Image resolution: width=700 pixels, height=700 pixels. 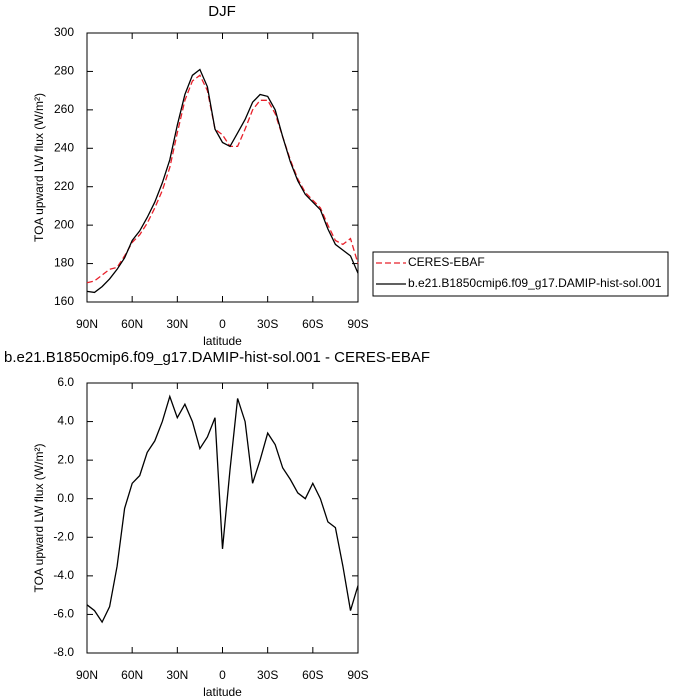 I want to click on y-tick-label: 240, so click(x=64, y=147).